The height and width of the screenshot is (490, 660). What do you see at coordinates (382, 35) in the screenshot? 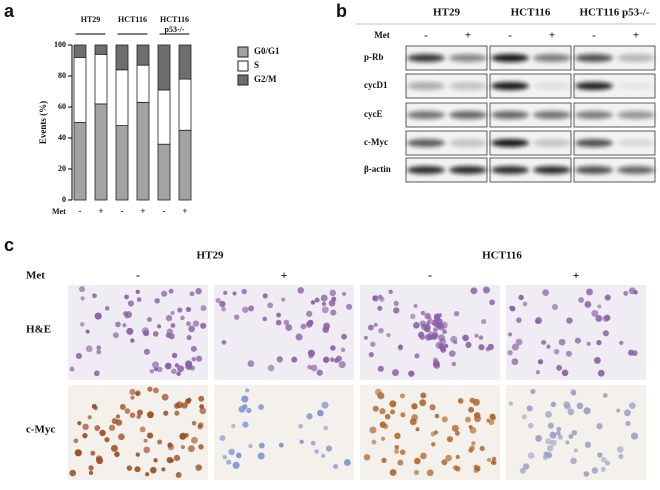
I see `treatment-label: Met` at bounding box center [382, 35].